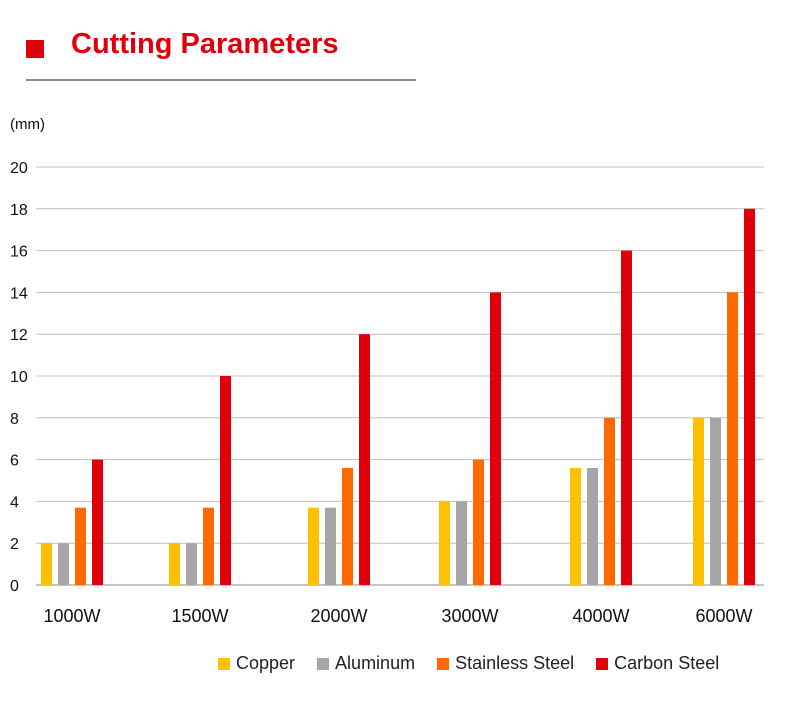 This screenshot has height=713, width=790. I want to click on legend-label: Aluminum, so click(375, 663).